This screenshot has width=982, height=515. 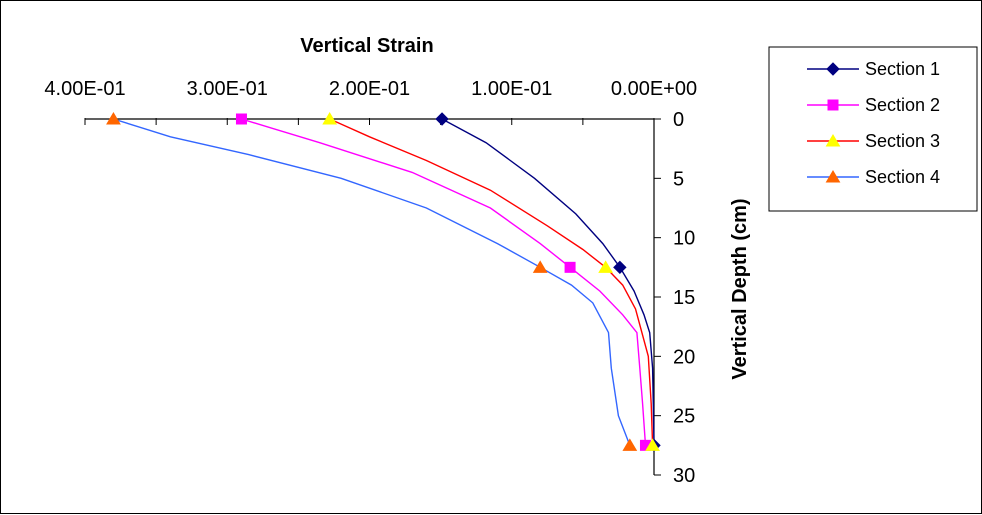 I want to click on y-tick-label: 0, so click(x=678, y=120).